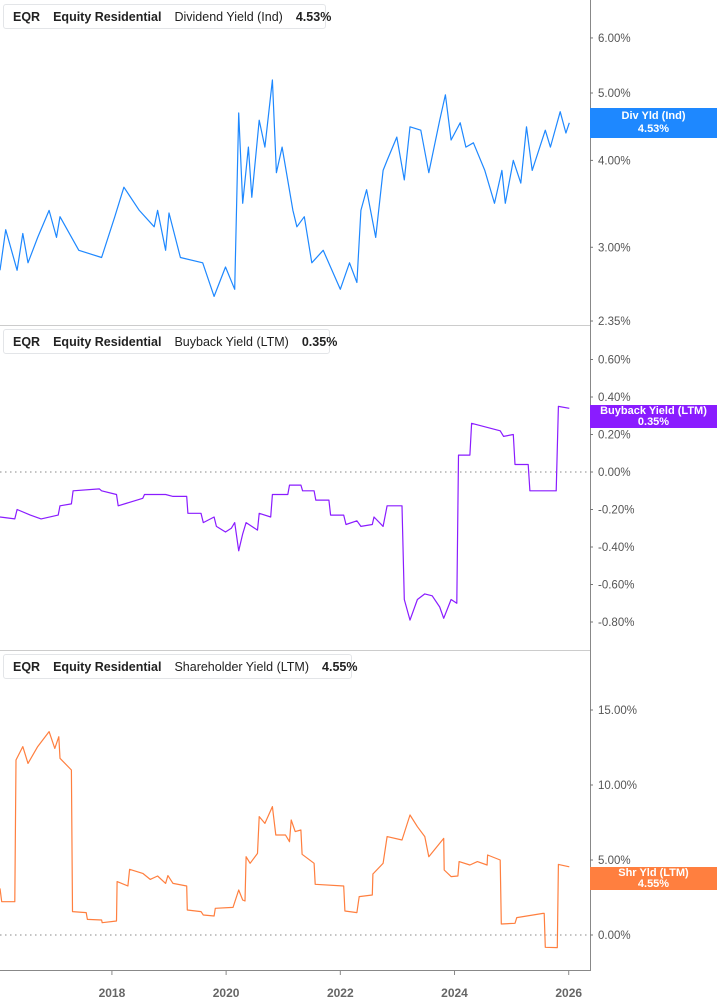 The width and height of the screenshot is (717, 1005). What do you see at coordinates (653, 872) in the screenshot?
I see `label-title: Shr Yld (LTM)` at bounding box center [653, 872].